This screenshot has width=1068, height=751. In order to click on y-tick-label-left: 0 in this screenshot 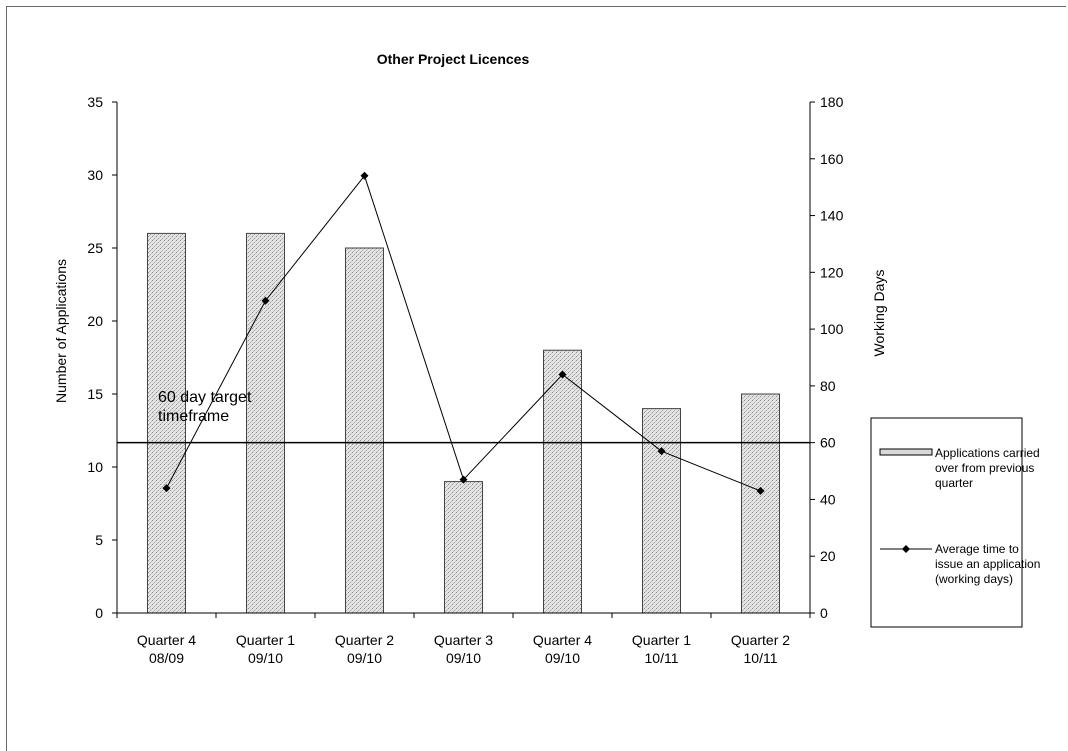, I will do `click(99, 613)`.